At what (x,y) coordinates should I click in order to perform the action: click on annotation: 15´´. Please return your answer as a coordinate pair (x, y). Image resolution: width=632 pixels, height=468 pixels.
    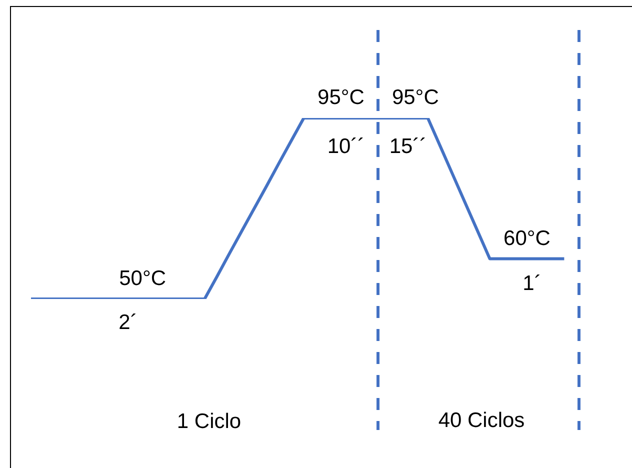
    Looking at the image, I should click on (408, 146).